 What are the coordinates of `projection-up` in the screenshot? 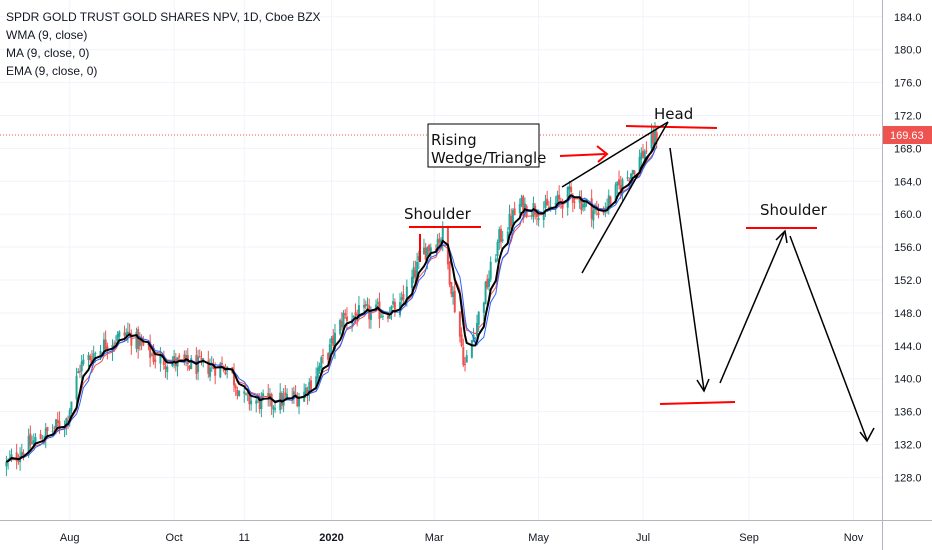 It's located at (752, 308).